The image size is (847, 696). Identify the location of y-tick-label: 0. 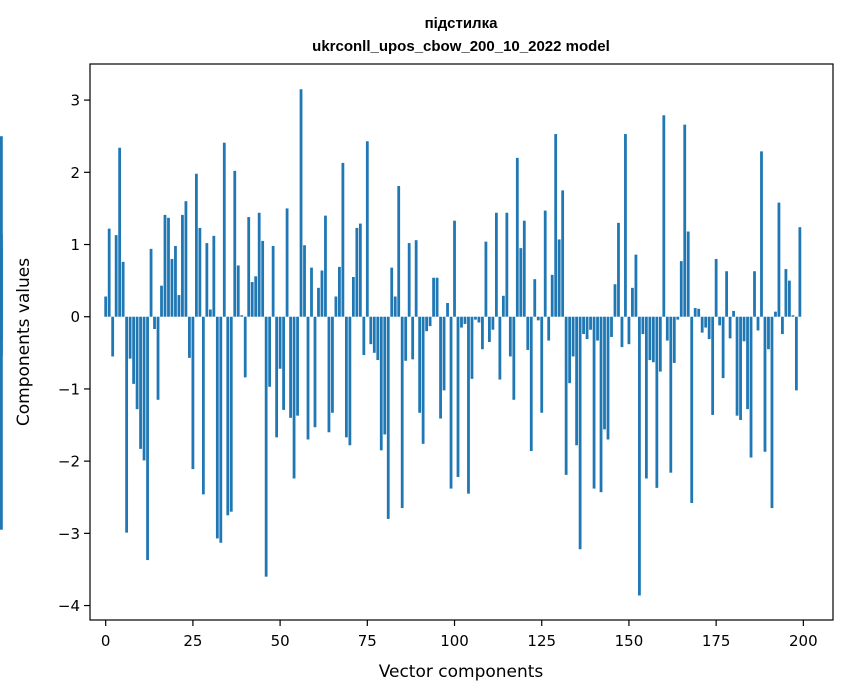
(75, 317).